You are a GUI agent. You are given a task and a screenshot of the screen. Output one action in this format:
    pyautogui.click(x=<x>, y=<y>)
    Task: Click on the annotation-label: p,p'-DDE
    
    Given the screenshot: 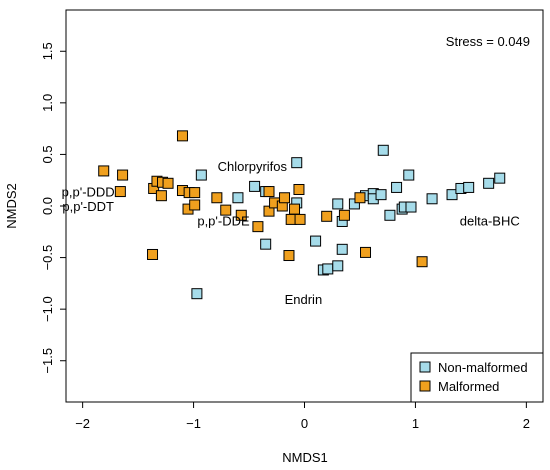 What is the action you would take?
    pyautogui.click(x=223, y=220)
    